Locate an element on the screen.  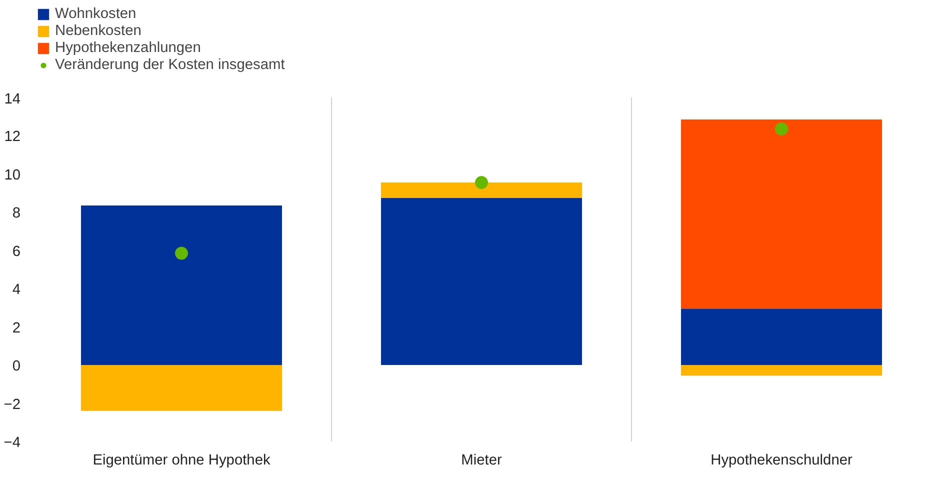
legend-label: Veränderung der Kosten insgesamt is located at coordinates (170, 64).